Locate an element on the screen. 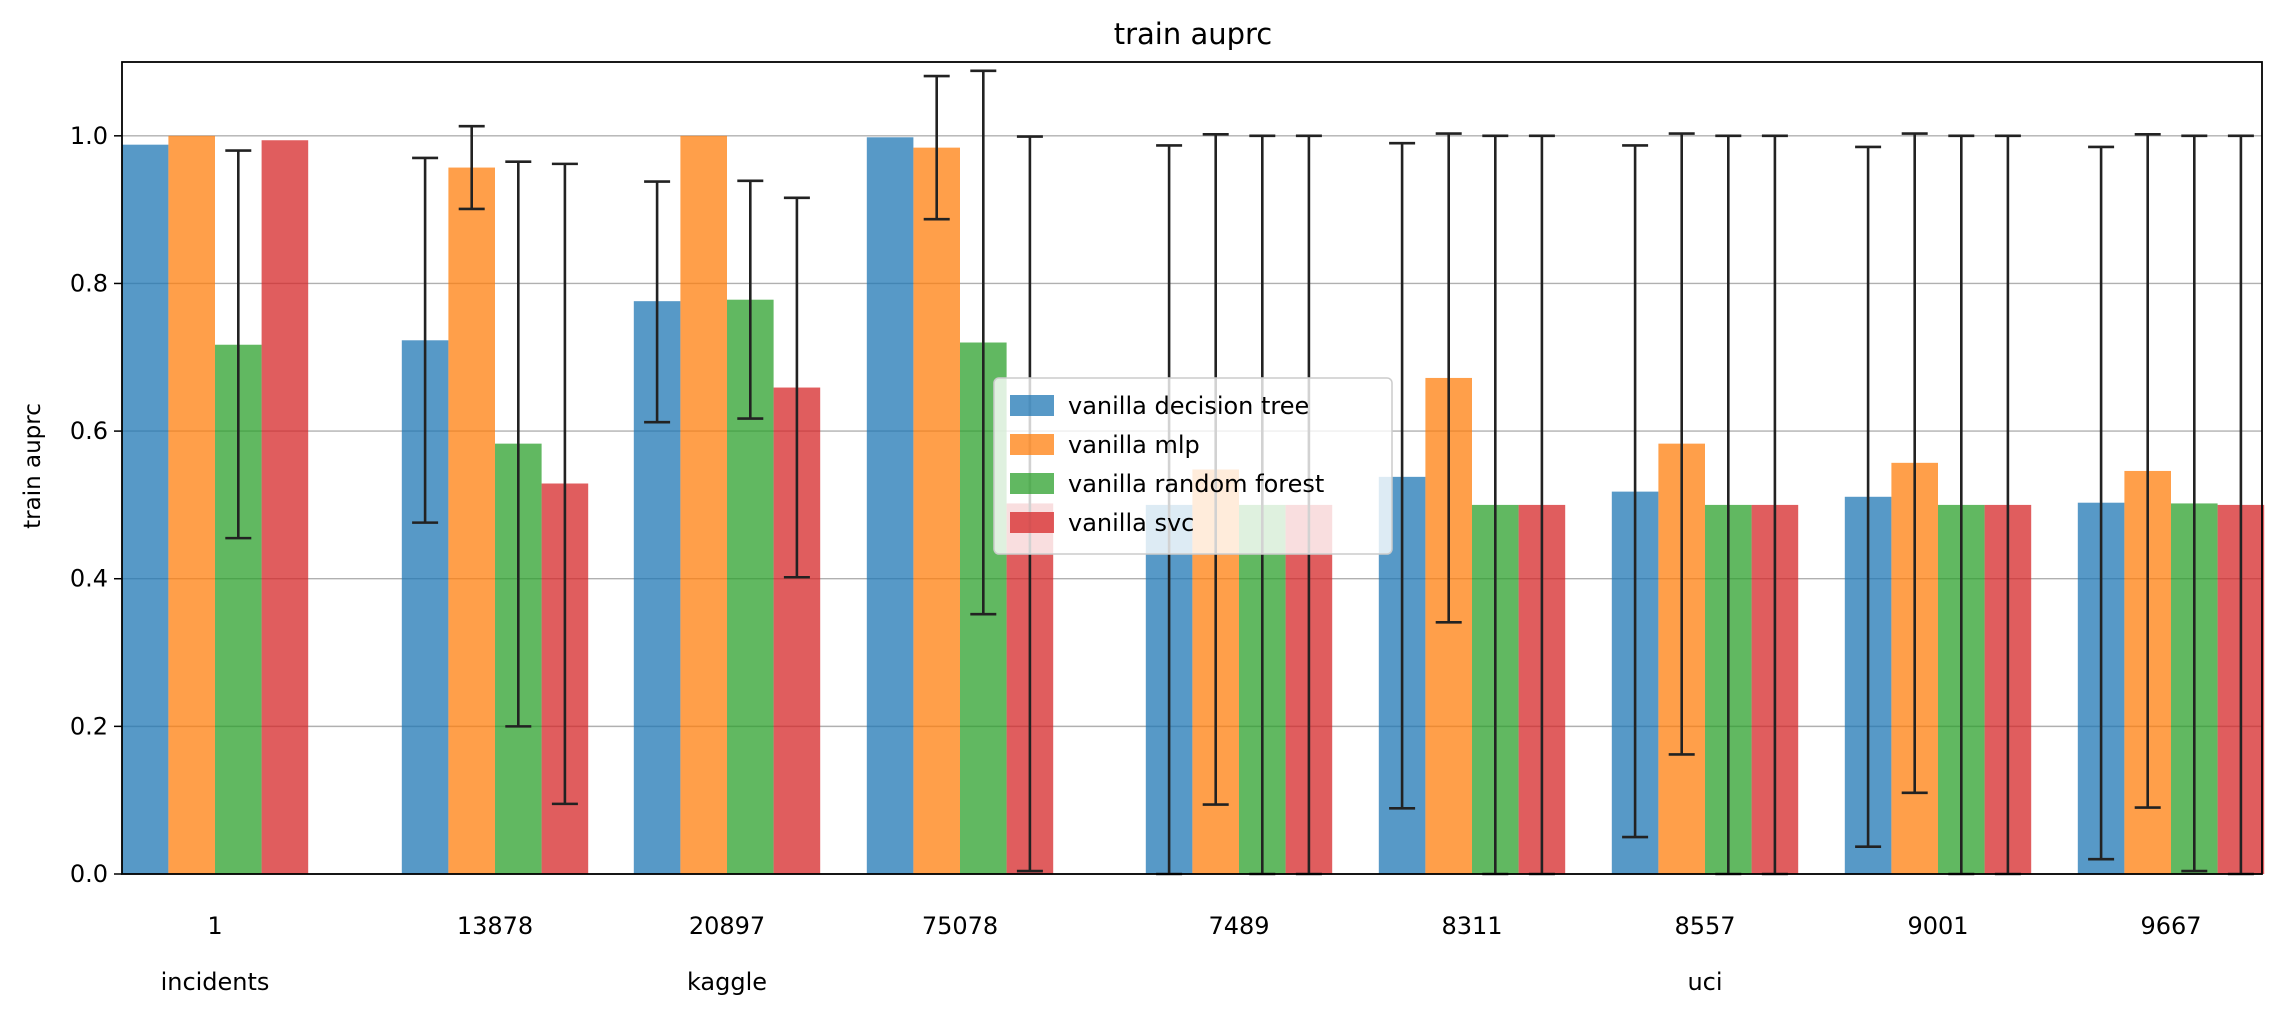 The image size is (2281, 1016). x-tick-label: 8311 is located at coordinates (1471, 926).